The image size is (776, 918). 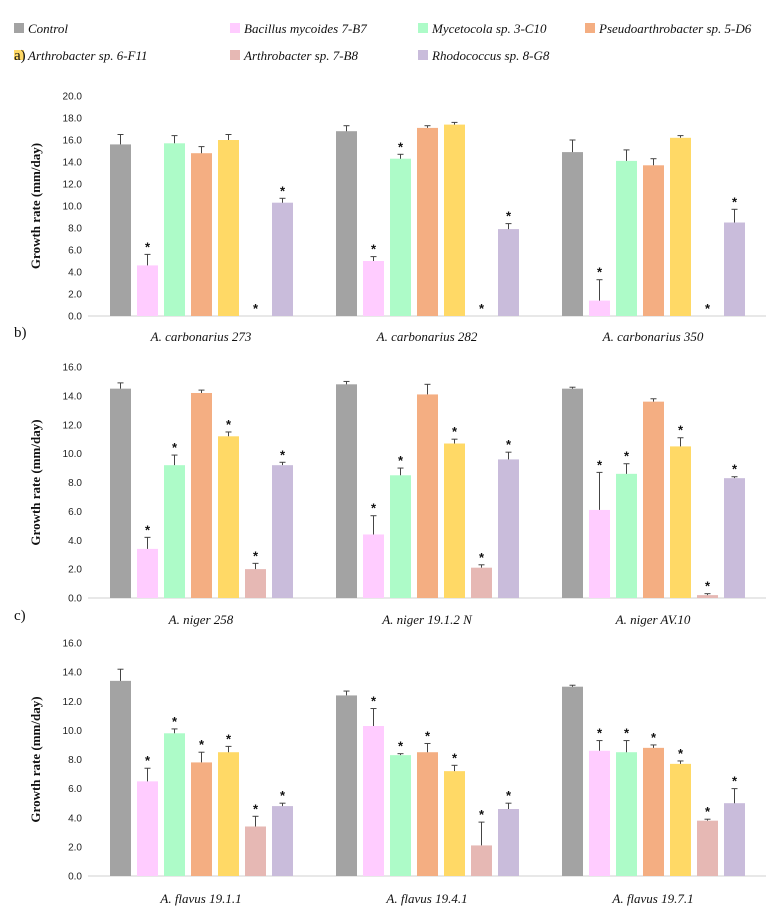 I want to click on legend-entry-arthrobacter-sp-6-f11: Arthrobacter sp. 6-F11, so click(x=81, y=55).